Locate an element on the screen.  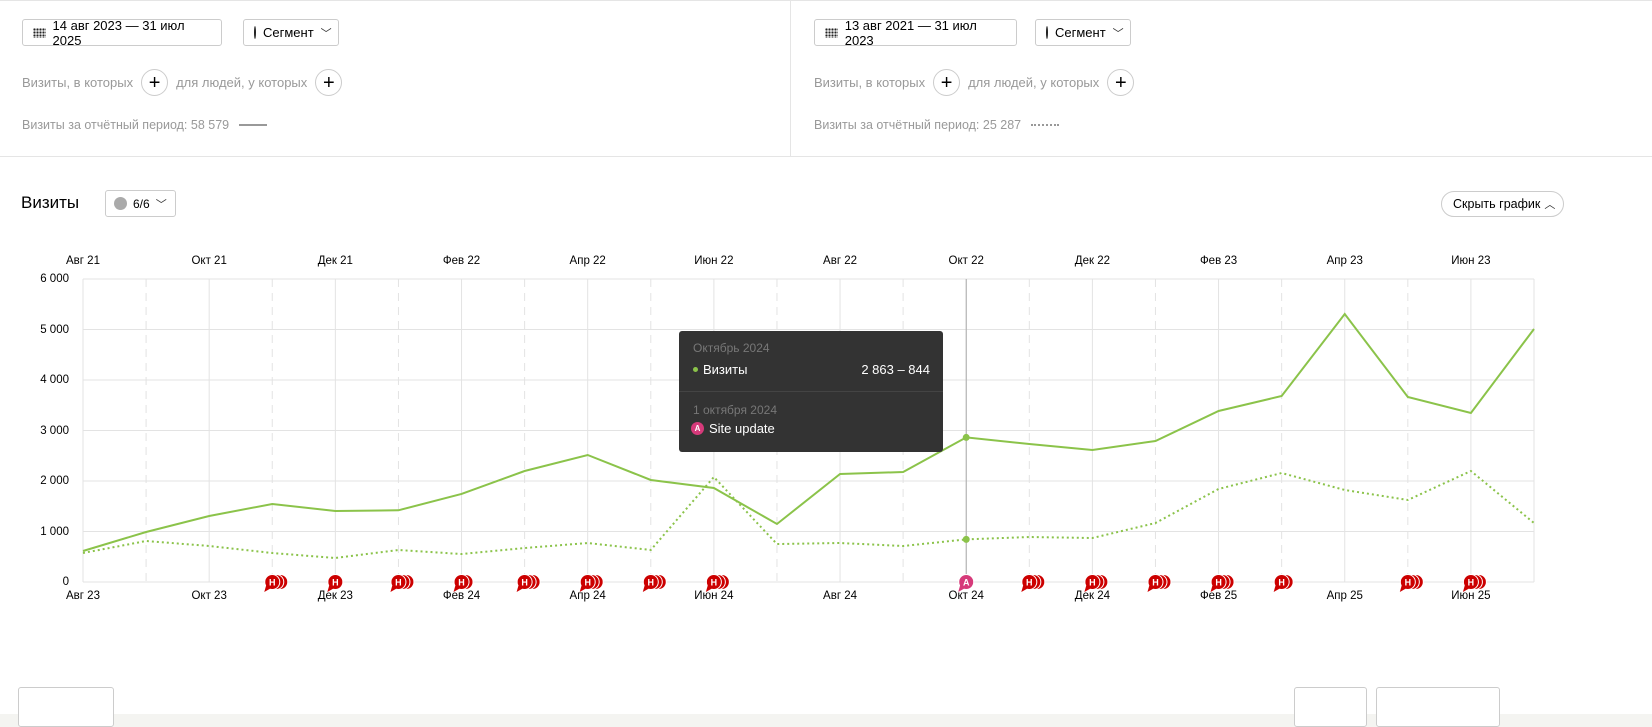
x-tick-label-top: Июн 23 is located at coordinates (1471, 261).